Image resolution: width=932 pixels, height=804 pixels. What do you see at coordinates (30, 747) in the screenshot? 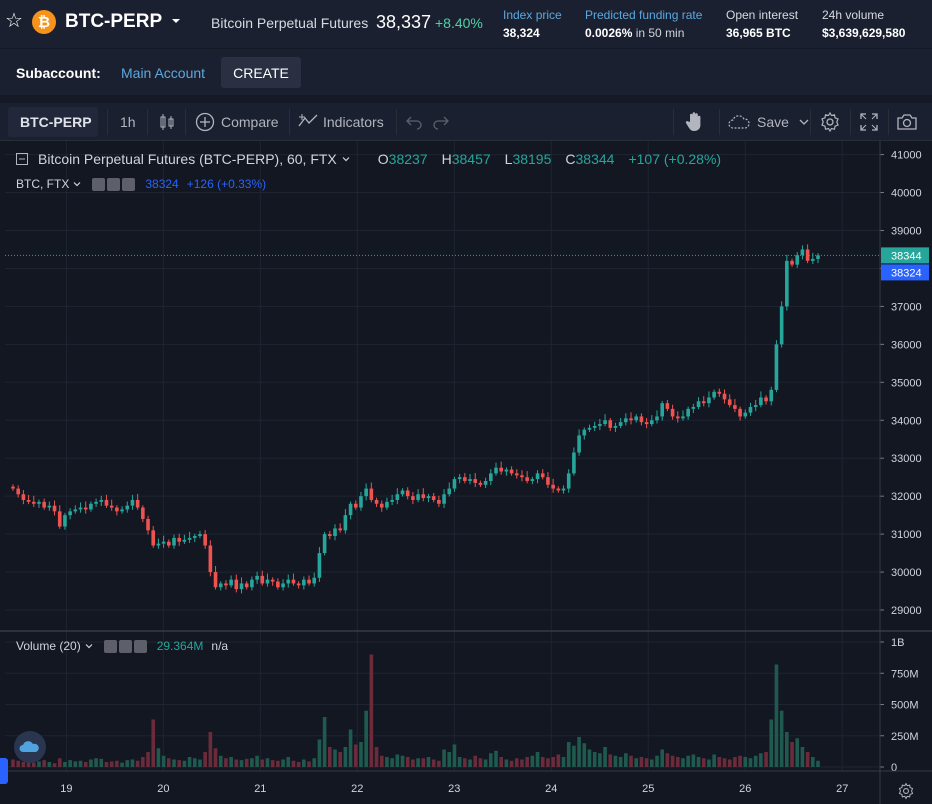
I see `tradingview-logo` at bounding box center [30, 747].